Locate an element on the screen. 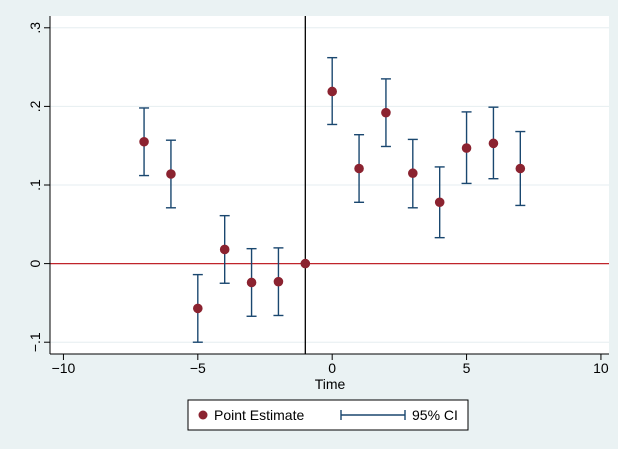 The height and width of the screenshot is (449, 618). legend-box is located at coordinates (328, 415).